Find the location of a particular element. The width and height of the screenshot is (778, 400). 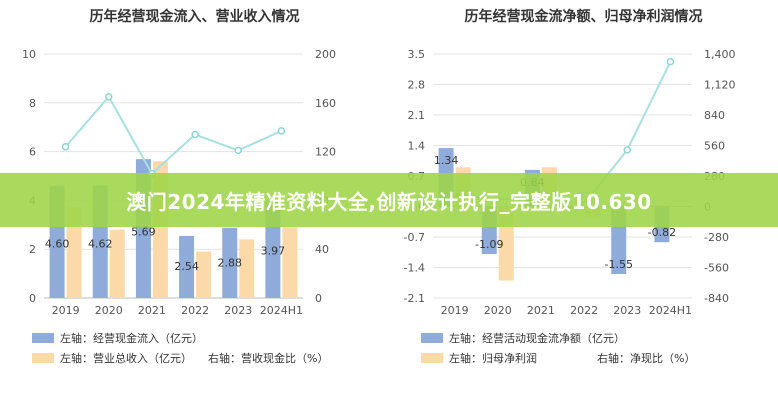

bar-data-label: -0.82 is located at coordinates (662, 232).